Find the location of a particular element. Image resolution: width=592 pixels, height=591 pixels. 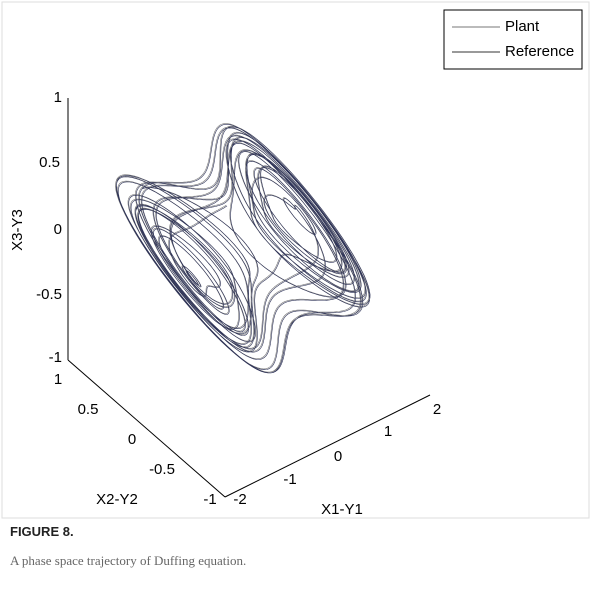

x1-axis is located at coordinates (327, 446).